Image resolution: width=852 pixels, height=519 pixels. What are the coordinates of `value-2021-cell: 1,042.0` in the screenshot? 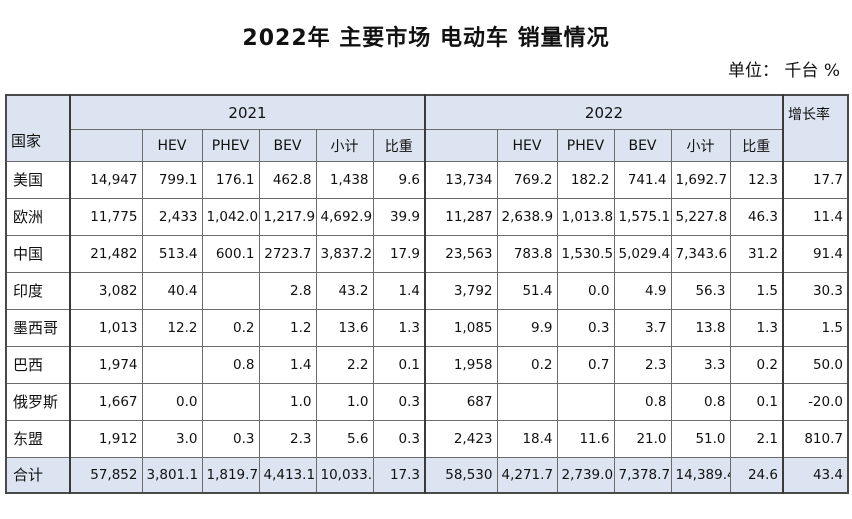 It's located at (230, 216).